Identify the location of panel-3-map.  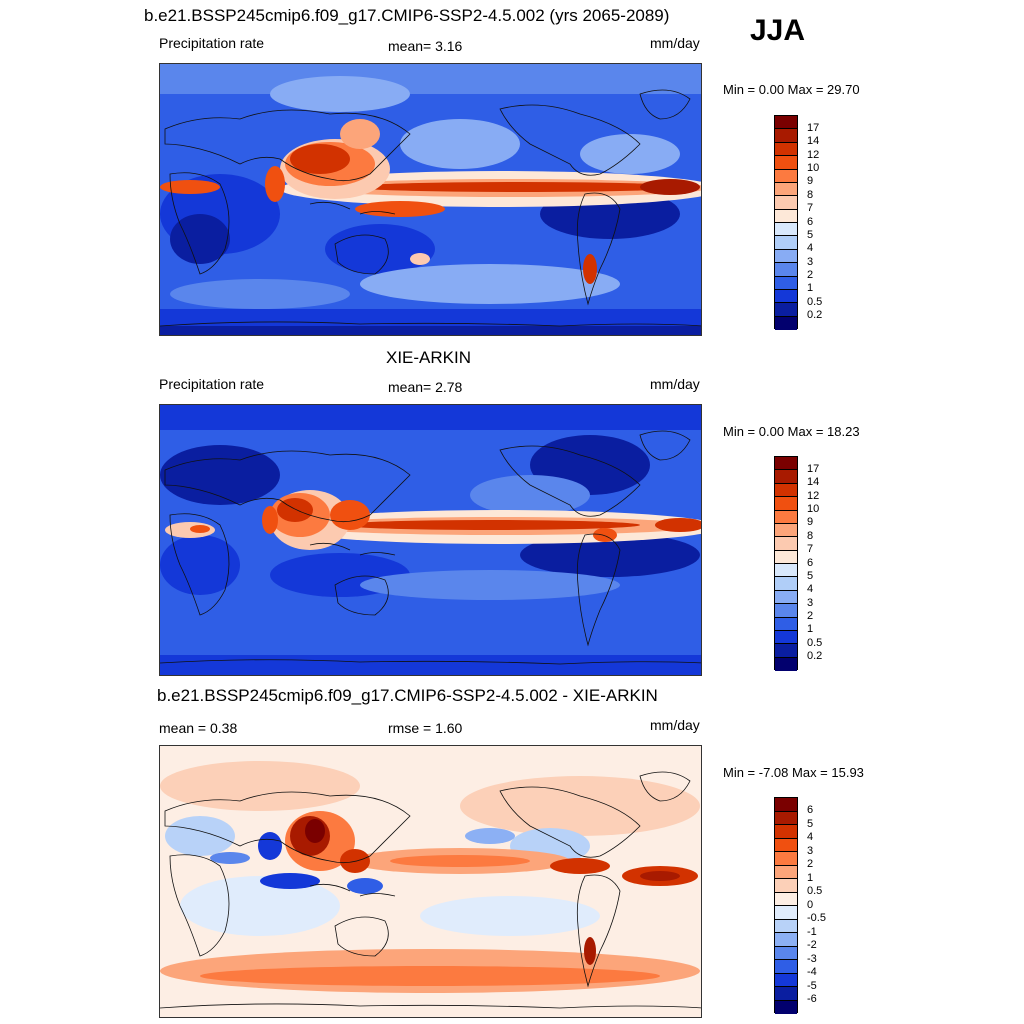
(430, 881).